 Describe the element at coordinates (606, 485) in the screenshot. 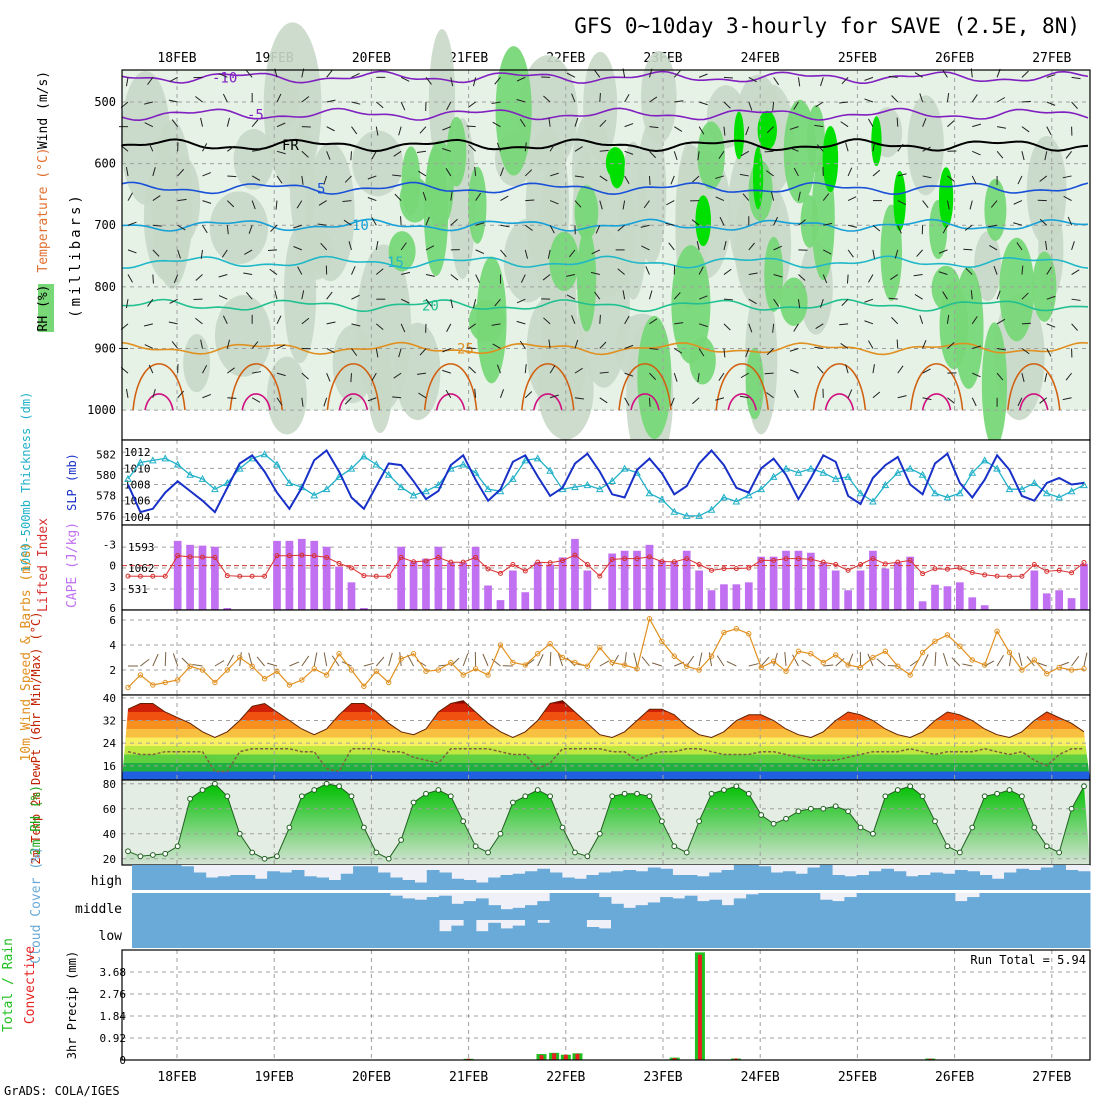

I see `thickness-line` at that location.